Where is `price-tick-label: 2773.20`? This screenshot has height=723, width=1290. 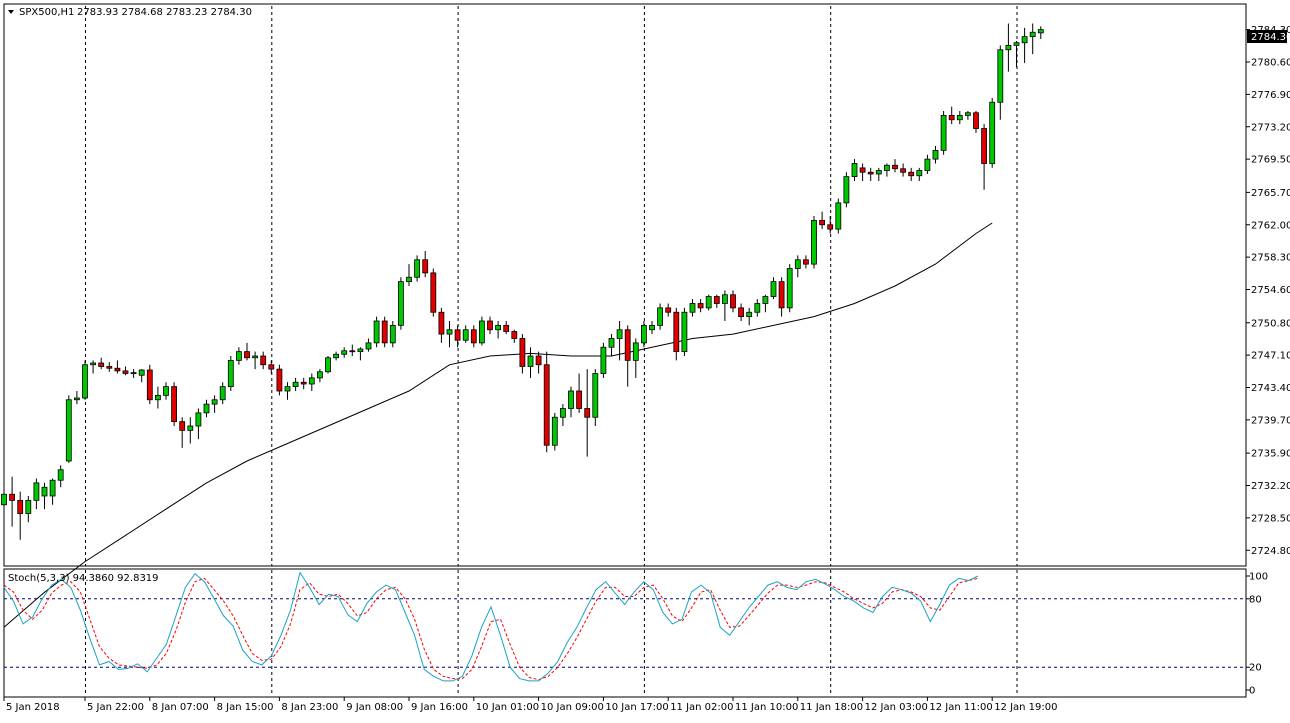
price-tick-label: 2773.20 is located at coordinates (1270, 127).